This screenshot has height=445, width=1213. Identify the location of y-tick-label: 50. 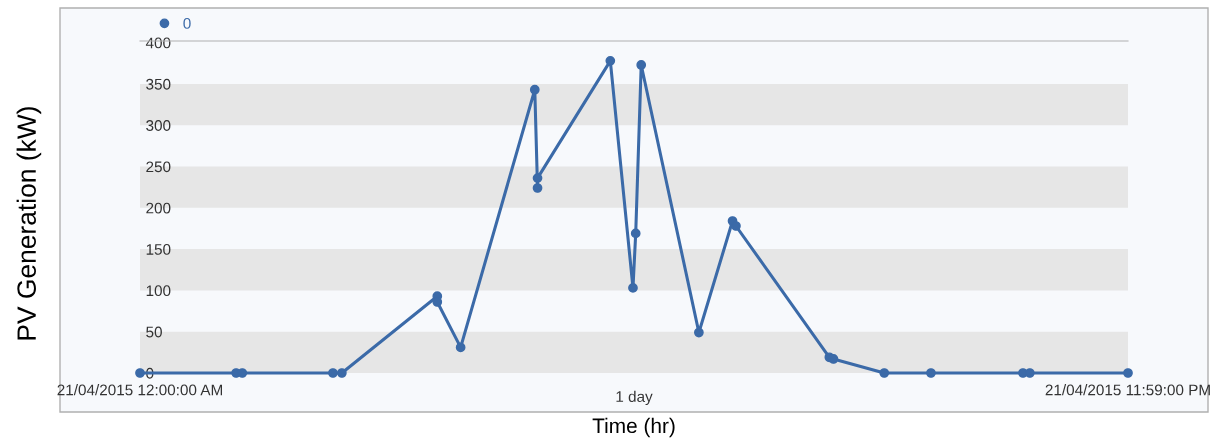
(154, 332).